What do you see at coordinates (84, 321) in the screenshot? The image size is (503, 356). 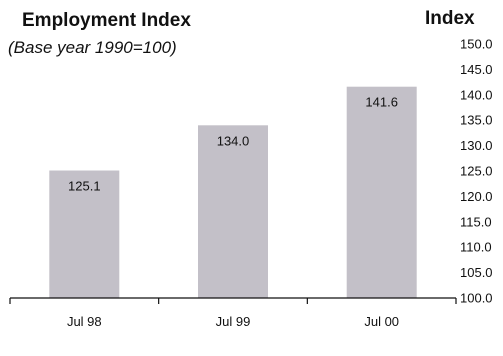 I see `x-tick-label: Jul 98` at bounding box center [84, 321].